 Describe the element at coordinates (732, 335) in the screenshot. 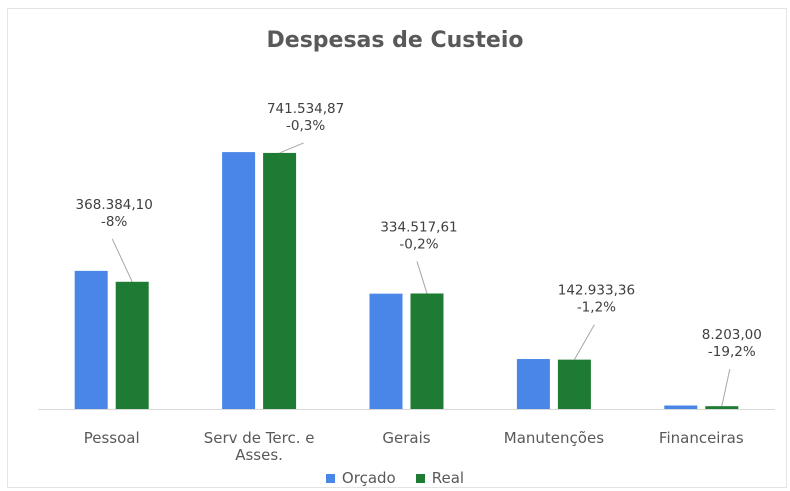

I see `data-label-value-4: 8.203,00` at that location.